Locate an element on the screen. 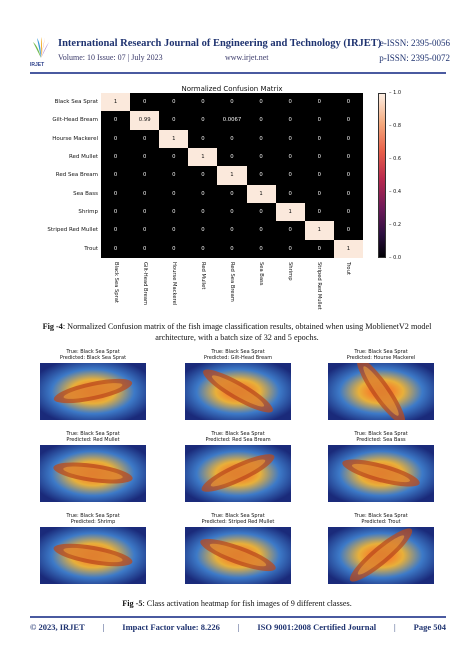  colorbar-tick-label: – 0.4 is located at coordinates (395, 192).